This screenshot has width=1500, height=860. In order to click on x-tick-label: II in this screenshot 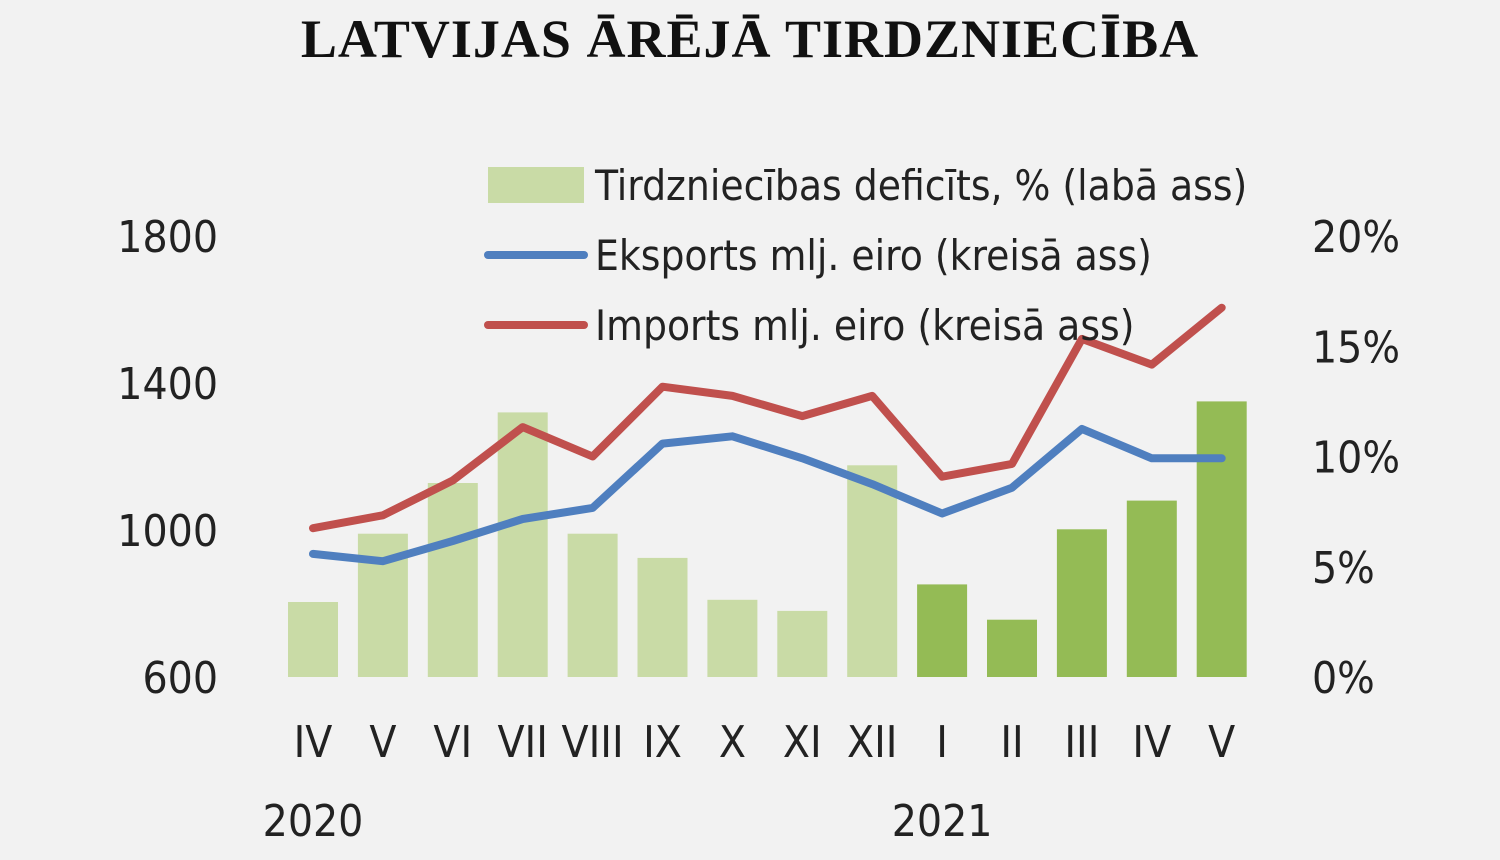, I will do `click(1011, 742)`.